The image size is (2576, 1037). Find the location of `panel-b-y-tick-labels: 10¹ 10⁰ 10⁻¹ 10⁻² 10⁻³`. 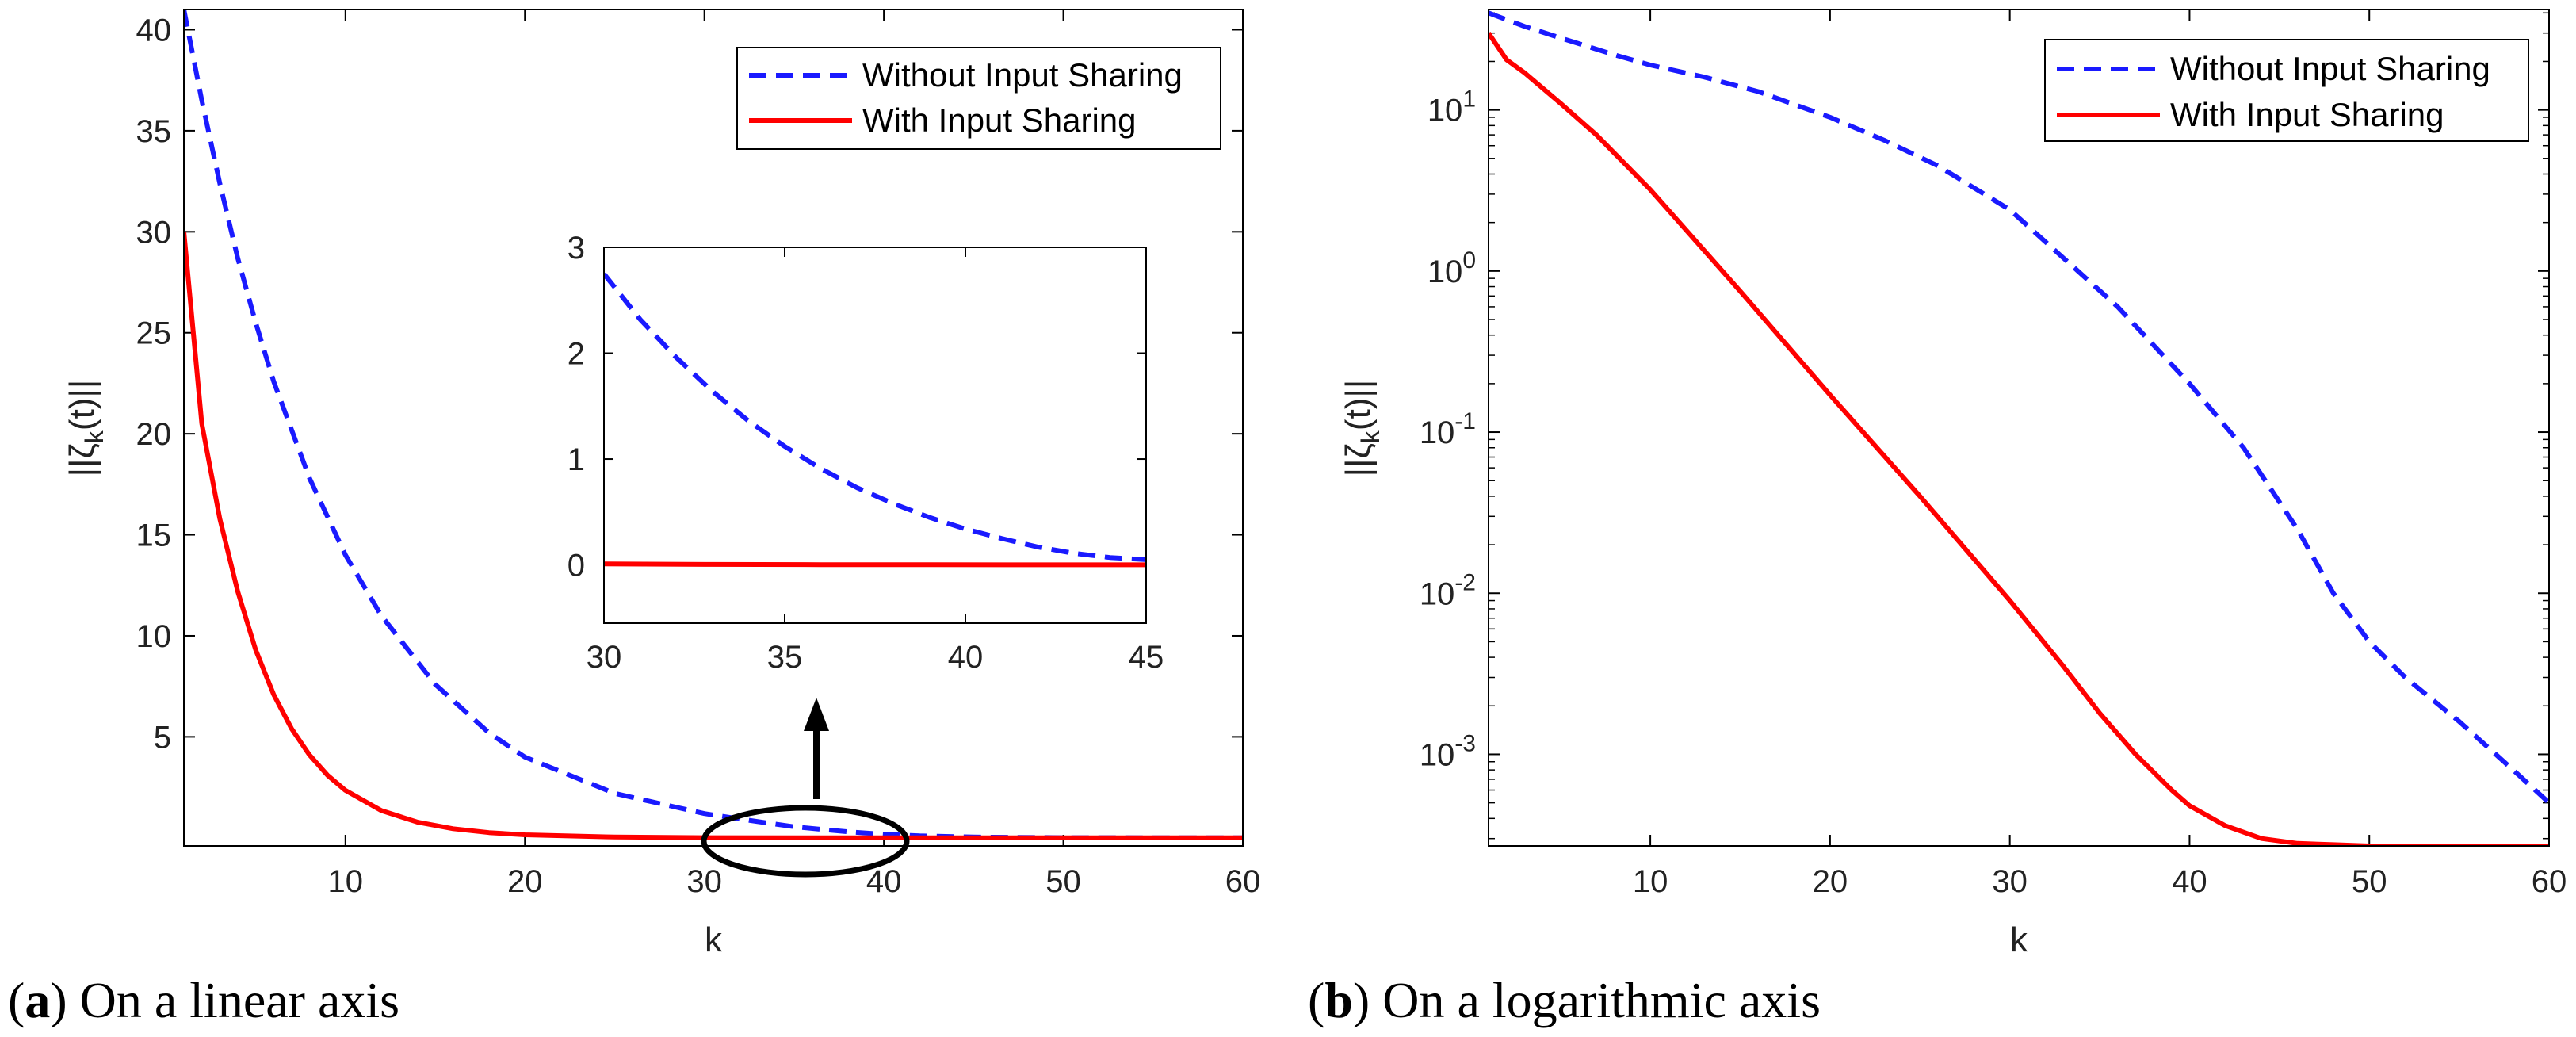

panel-b-y-tick-labels: 10¹ 10⁰ 10⁻¹ 10⁻² 10⁻³ is located at coordinates (1448, 429).